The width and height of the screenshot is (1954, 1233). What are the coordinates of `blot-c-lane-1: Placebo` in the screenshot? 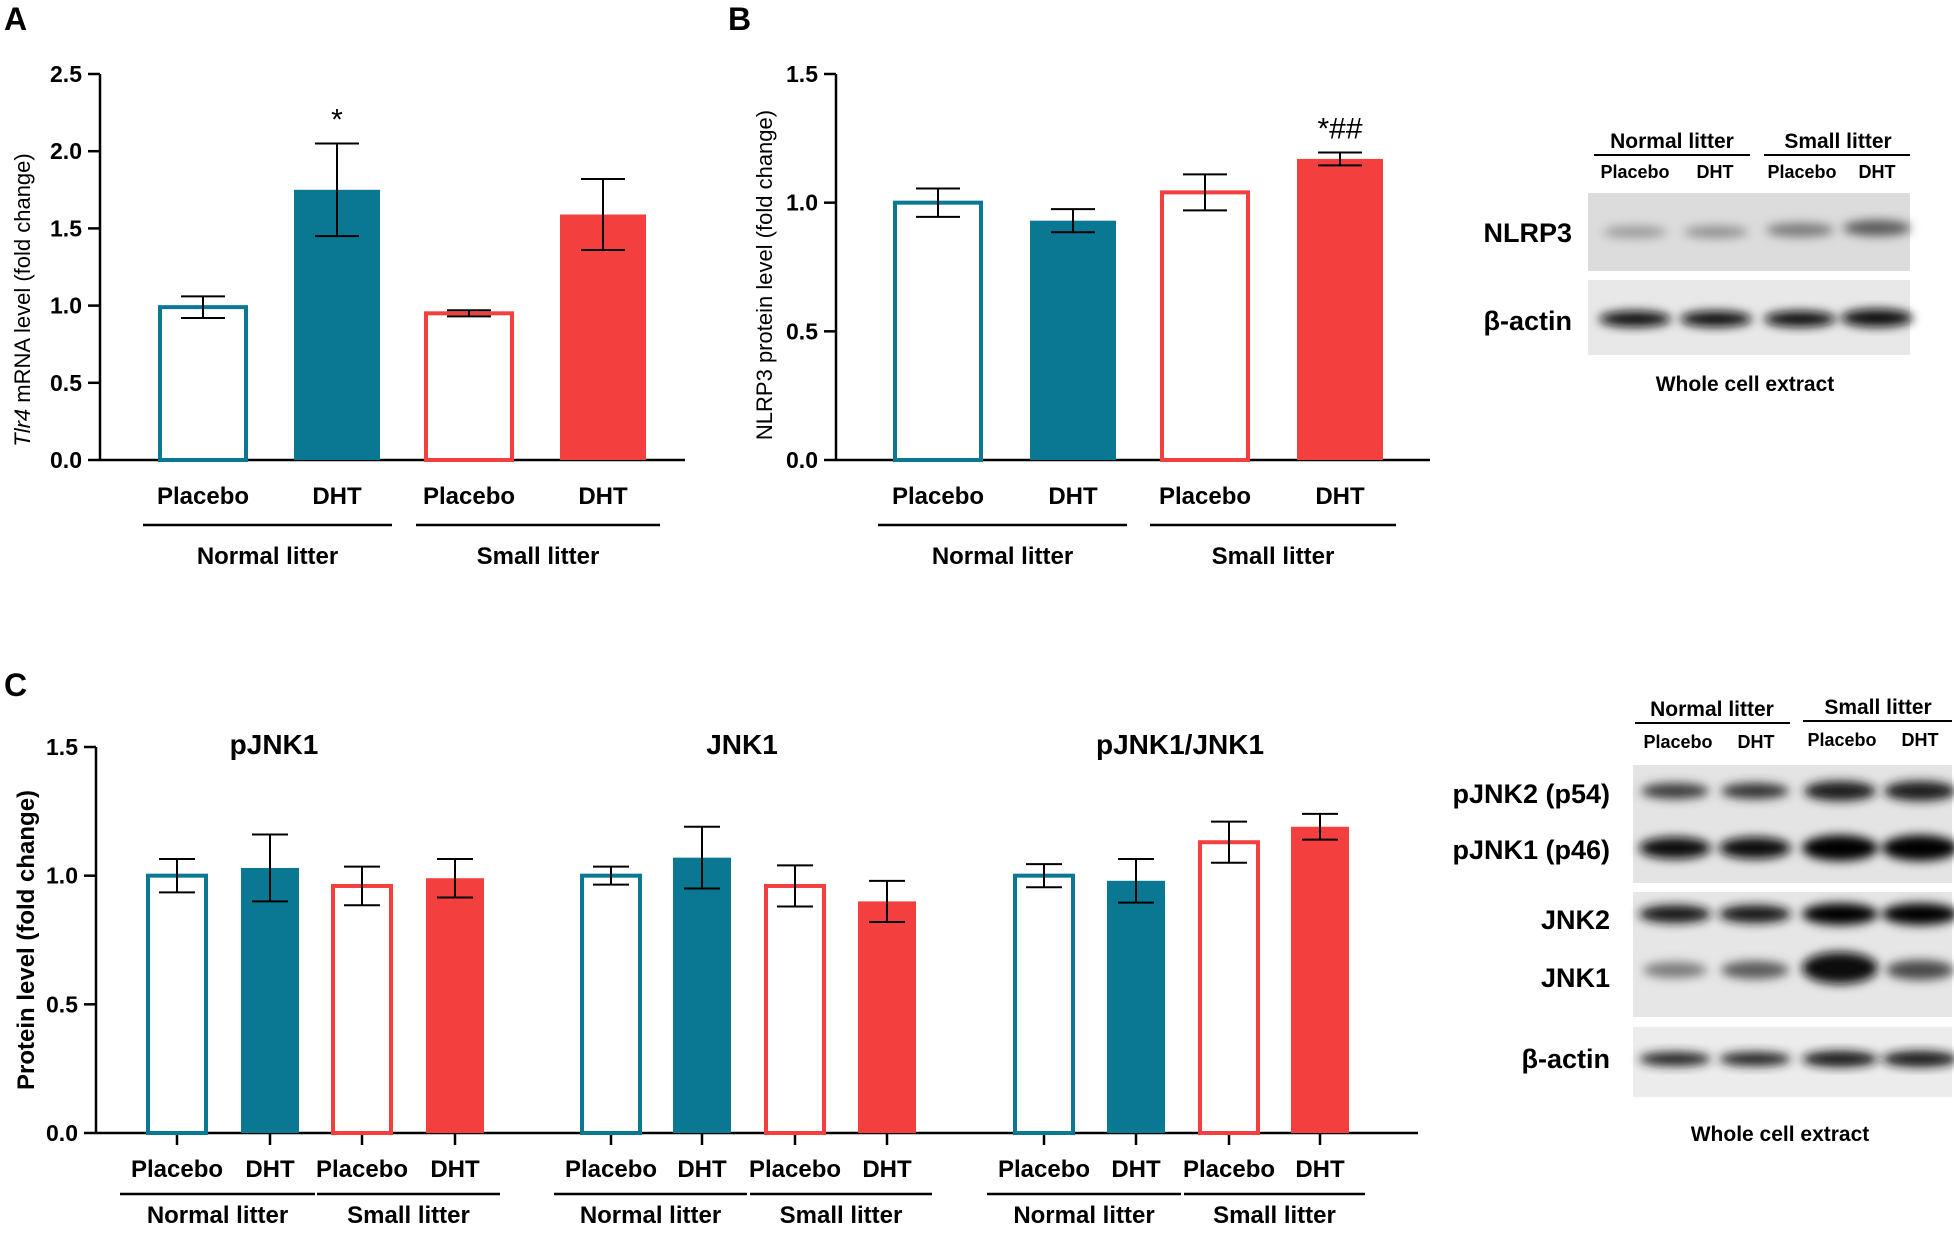 It's located at (1677, 742).